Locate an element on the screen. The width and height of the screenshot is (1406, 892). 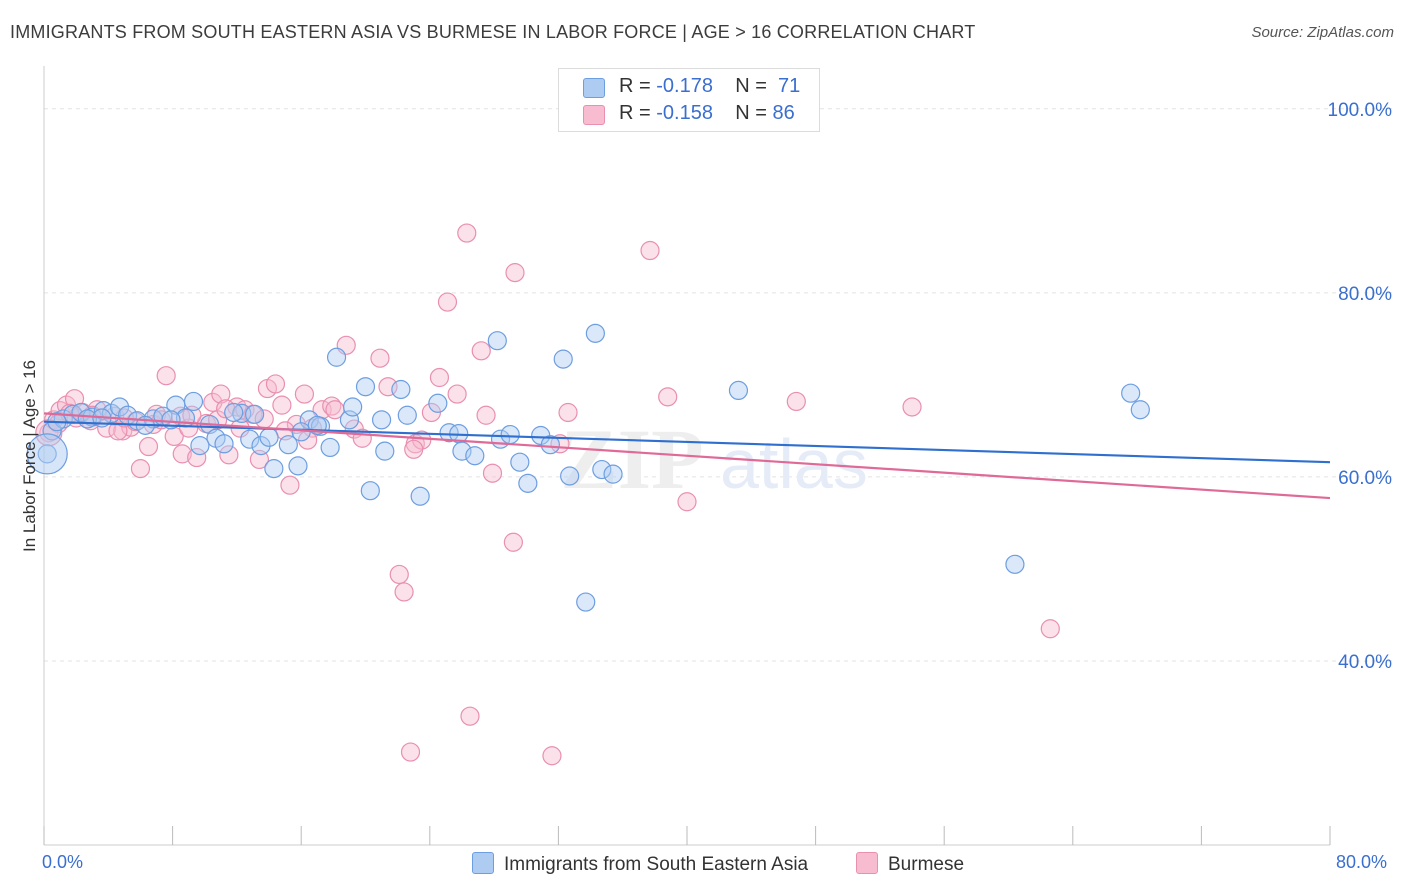
legend-r-value: -0.178 is located at coordinates (684, 86).